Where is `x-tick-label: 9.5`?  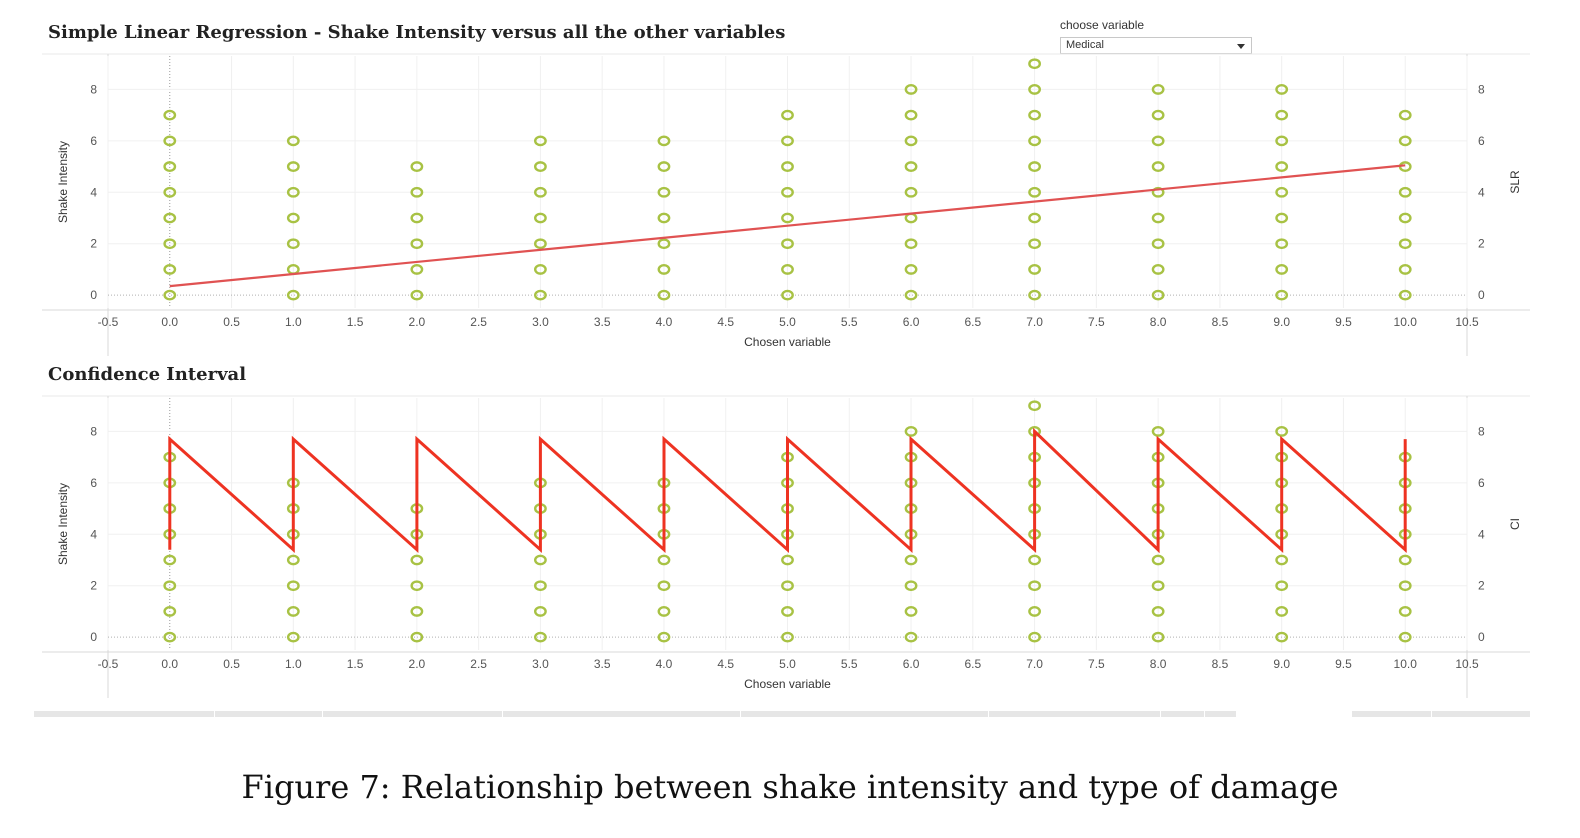
x-tick-label: 9.5 is located at coordinates (1343, 322).